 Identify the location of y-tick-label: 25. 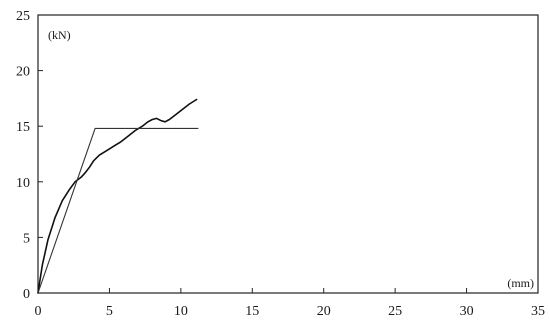
(23, 16).